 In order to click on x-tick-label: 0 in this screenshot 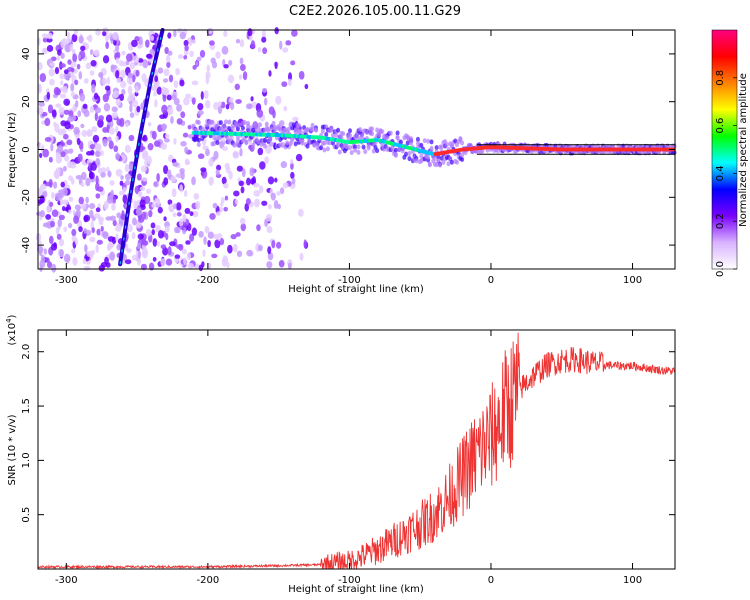, I will do `click(491, 580)`.